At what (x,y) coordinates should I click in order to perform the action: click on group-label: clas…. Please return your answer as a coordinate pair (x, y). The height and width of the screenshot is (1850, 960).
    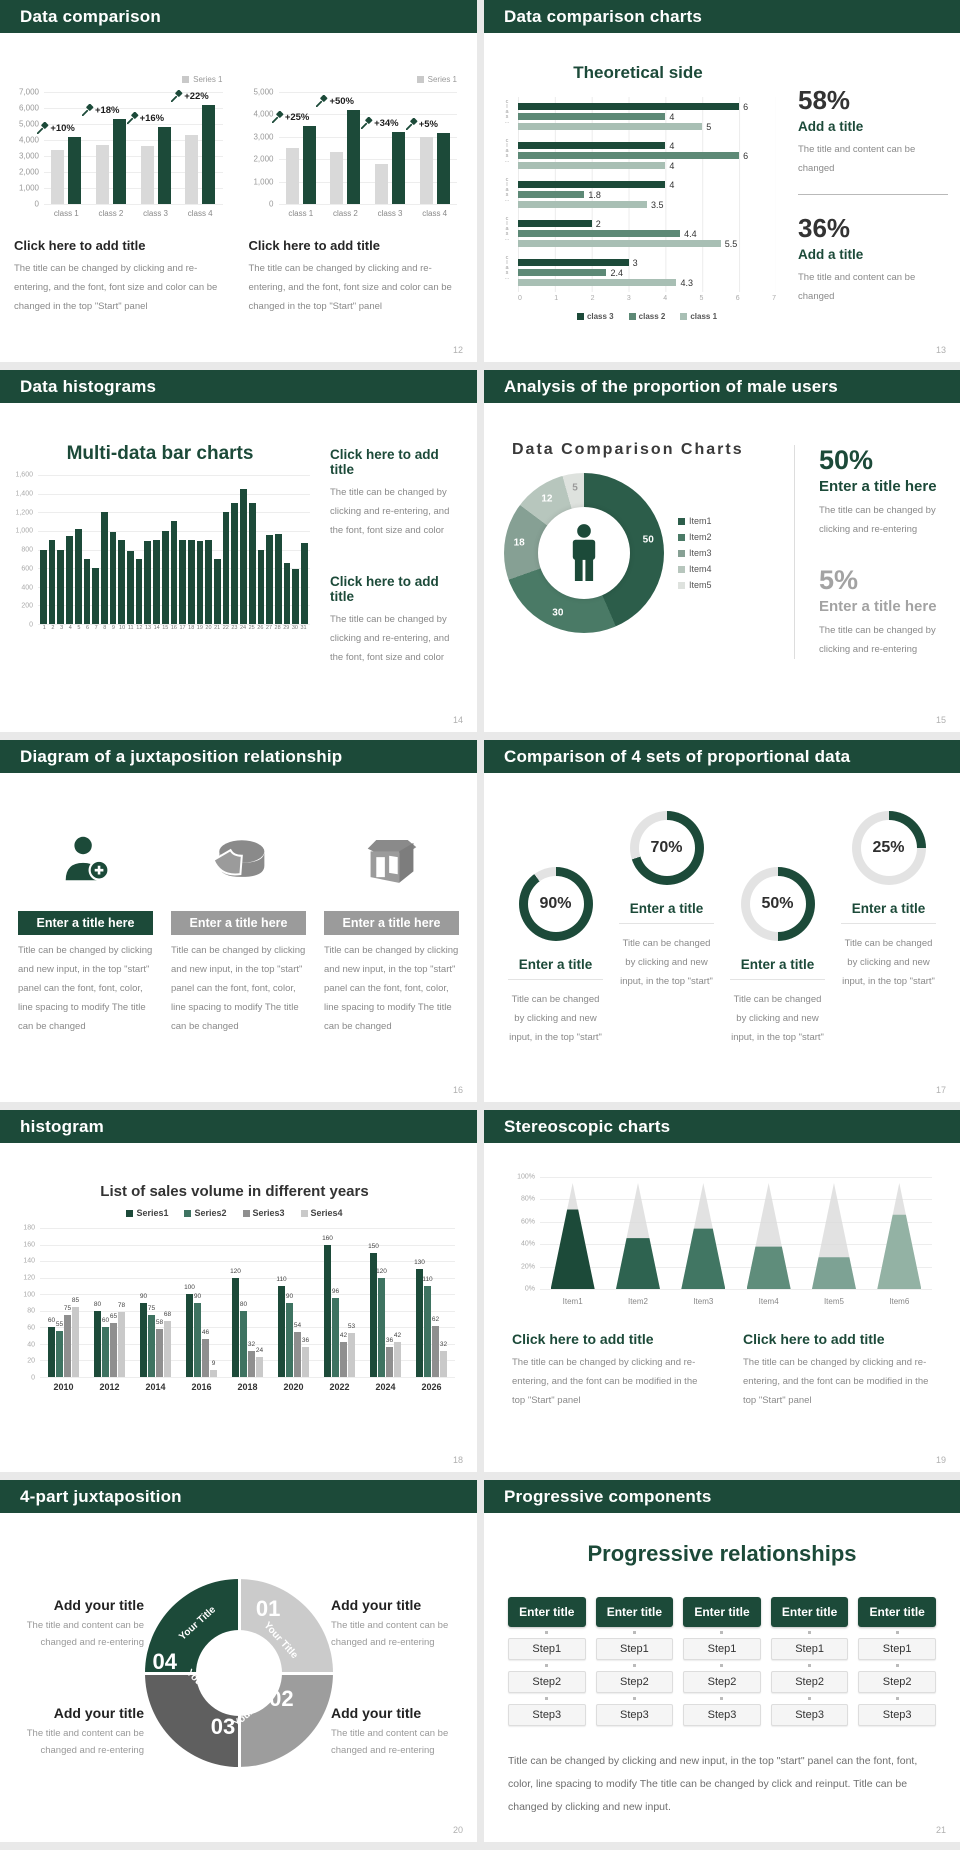
    Looking at the image, I should click on (507, 267).